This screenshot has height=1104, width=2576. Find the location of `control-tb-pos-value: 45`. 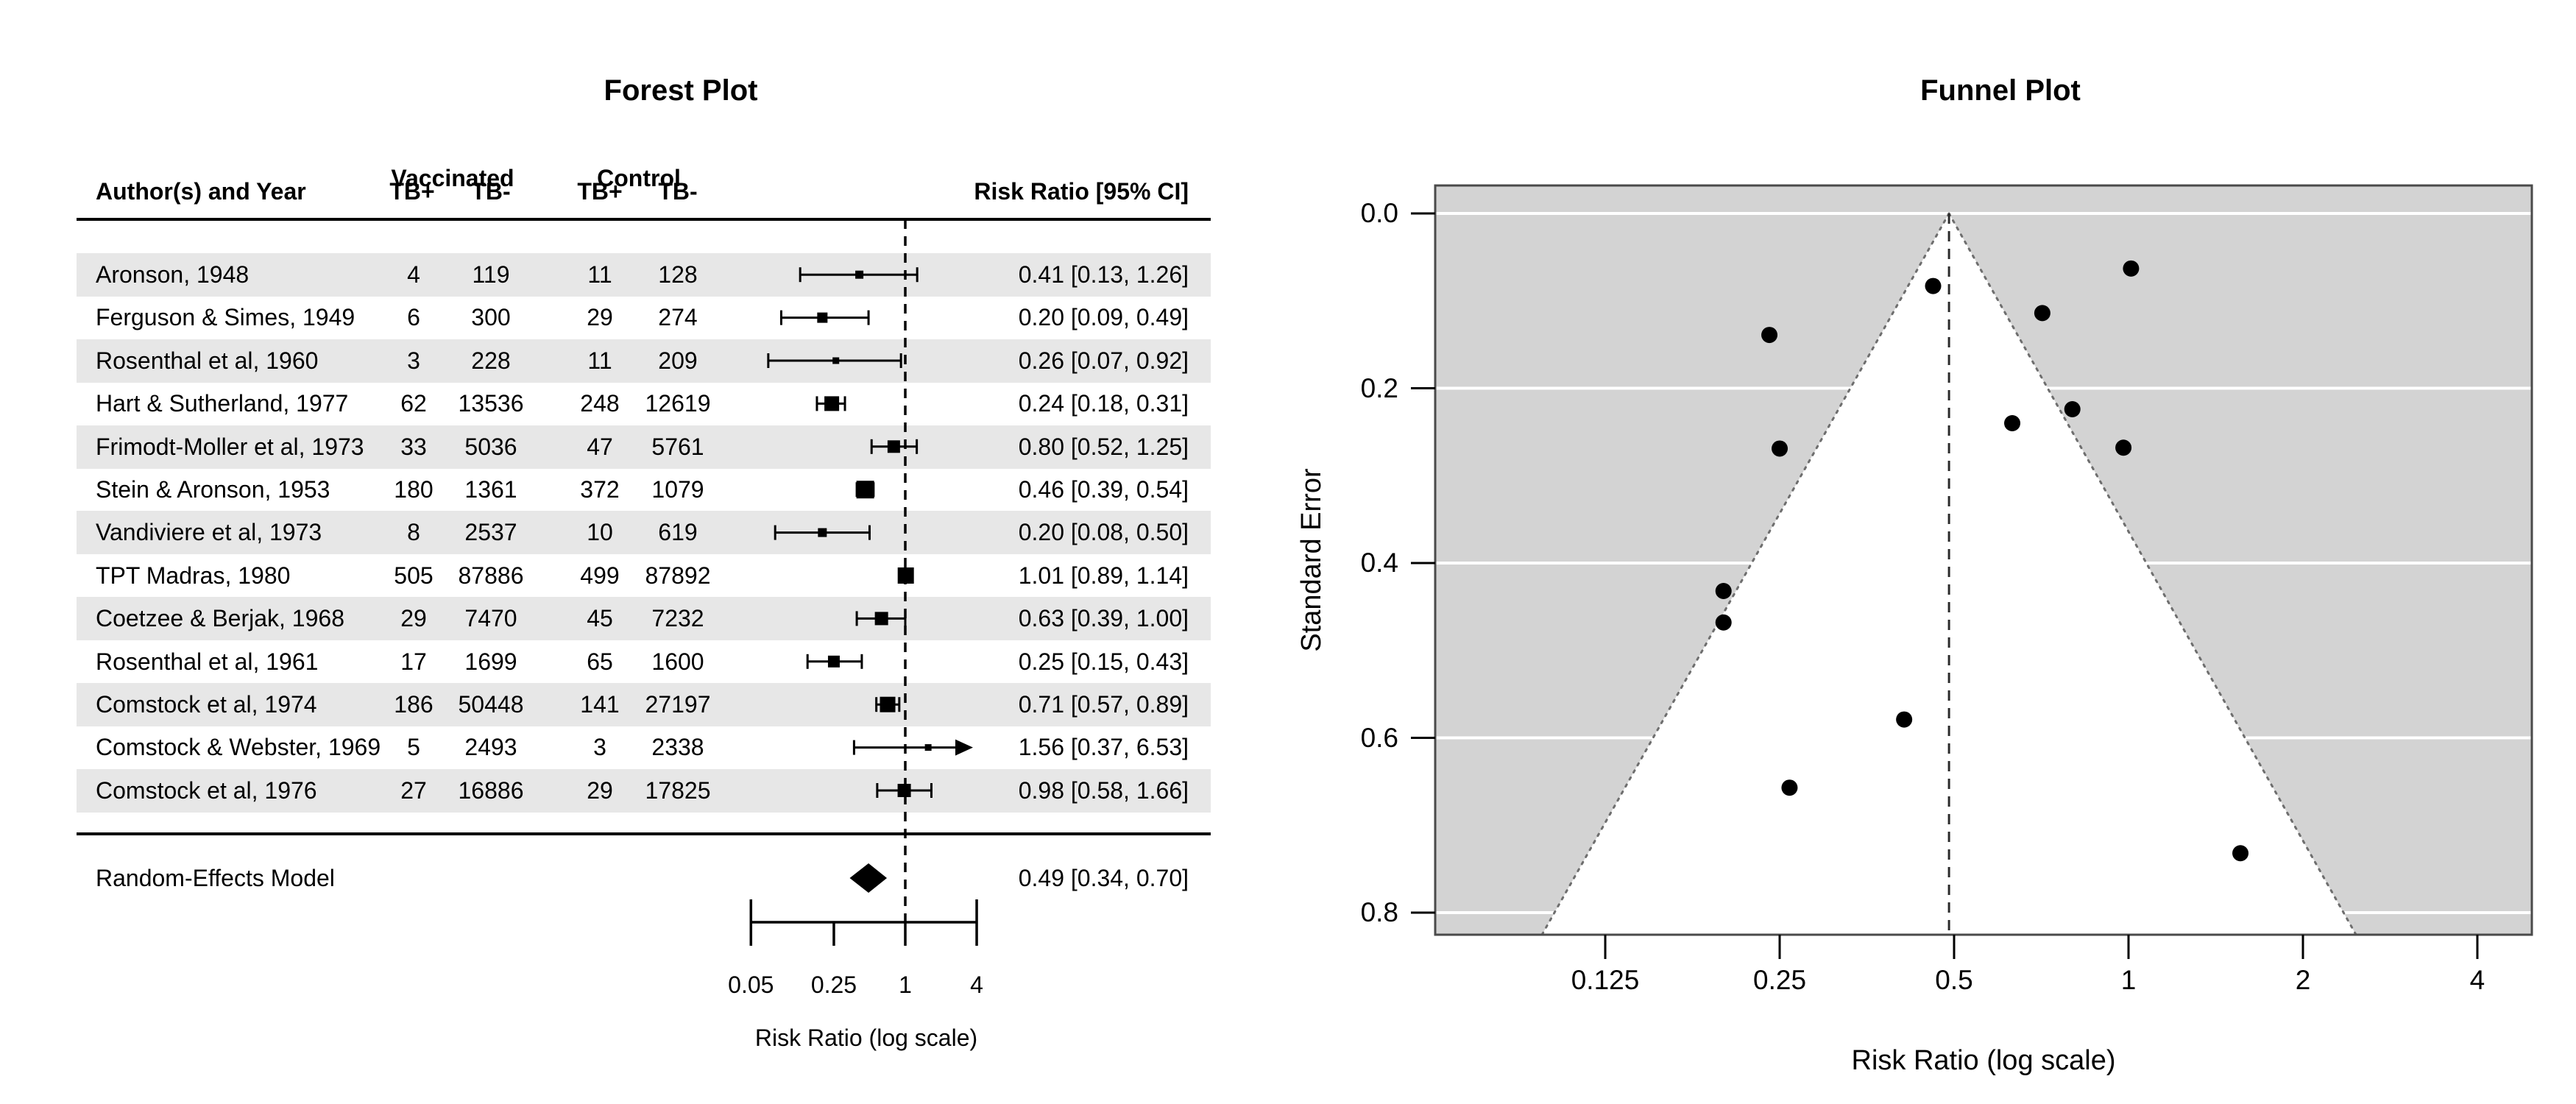

control-tb-pos-value: 45 is located at coordinates (600, 618).